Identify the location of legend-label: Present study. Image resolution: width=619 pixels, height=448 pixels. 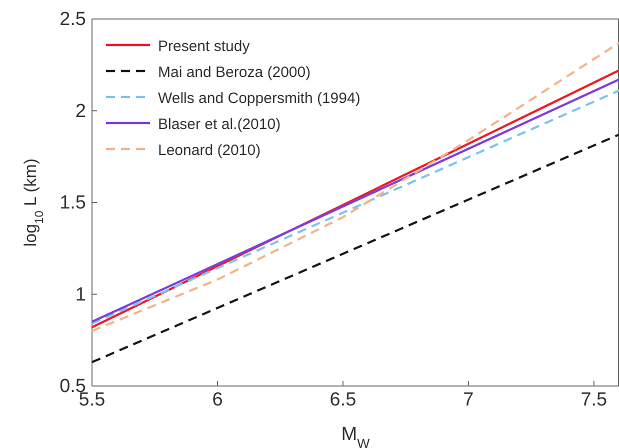
(204, 46).